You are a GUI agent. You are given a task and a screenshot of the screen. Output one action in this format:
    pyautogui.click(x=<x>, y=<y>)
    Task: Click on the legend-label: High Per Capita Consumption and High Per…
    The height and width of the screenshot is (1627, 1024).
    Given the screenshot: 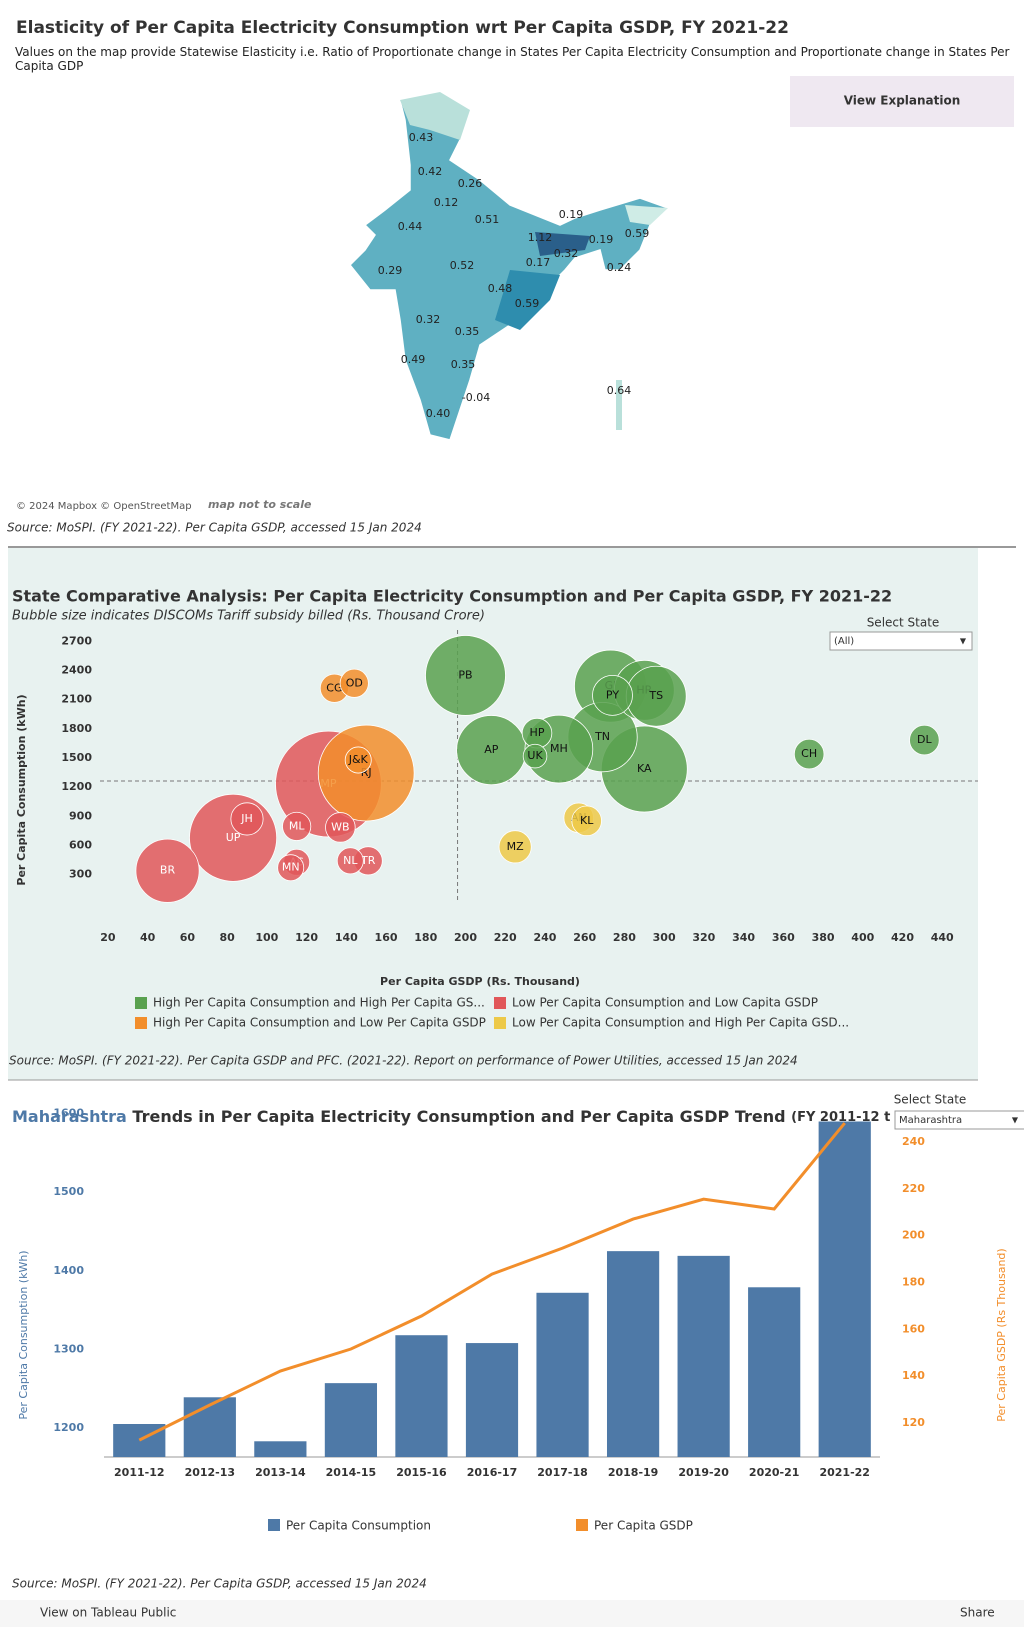 What is the action you would take?
    pyautogui.click(x=319, y=1003)
    